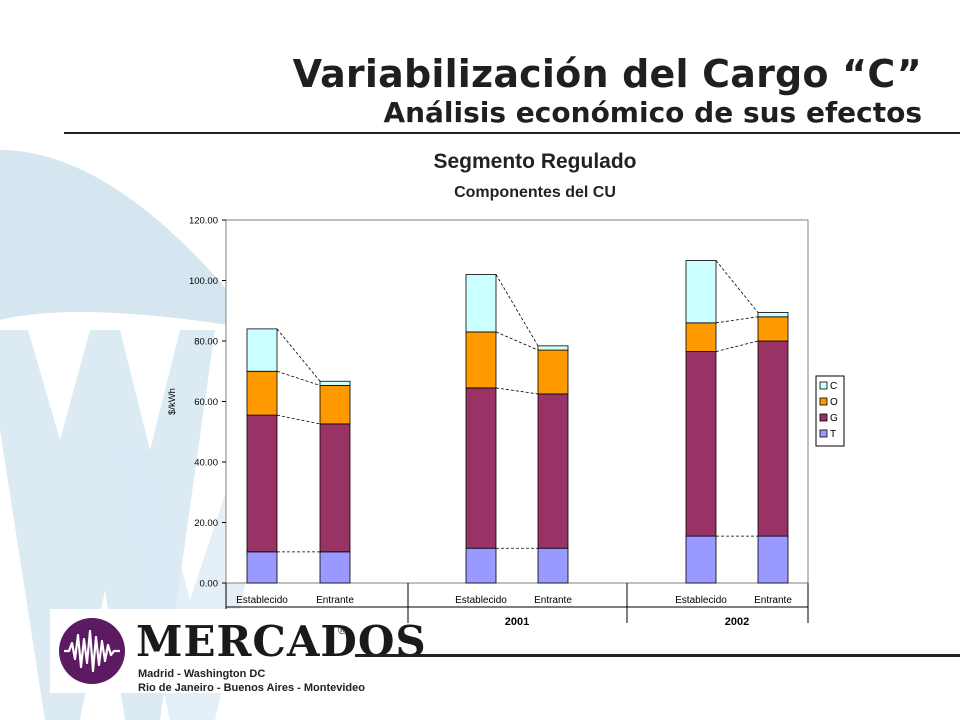  I want to click on registered-mark: ®, so click(342, 630).